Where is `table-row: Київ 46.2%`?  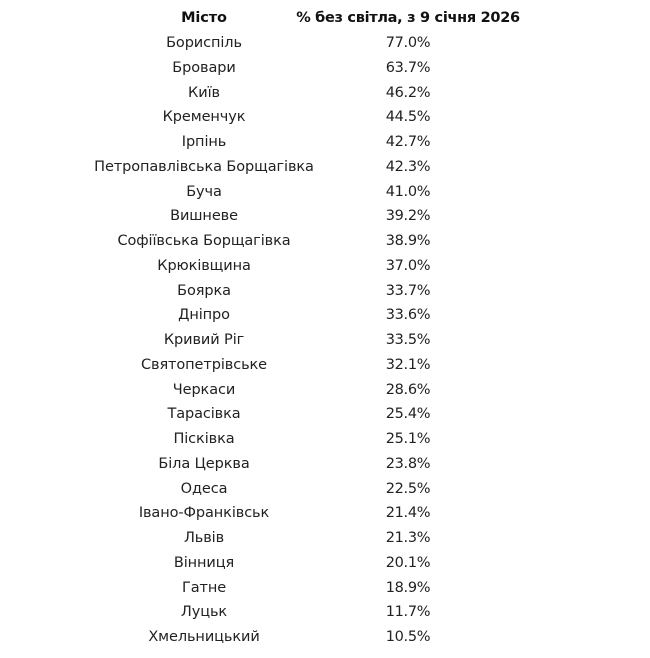
table-row: Київ 46.2% is located at coordinates (325, 93).